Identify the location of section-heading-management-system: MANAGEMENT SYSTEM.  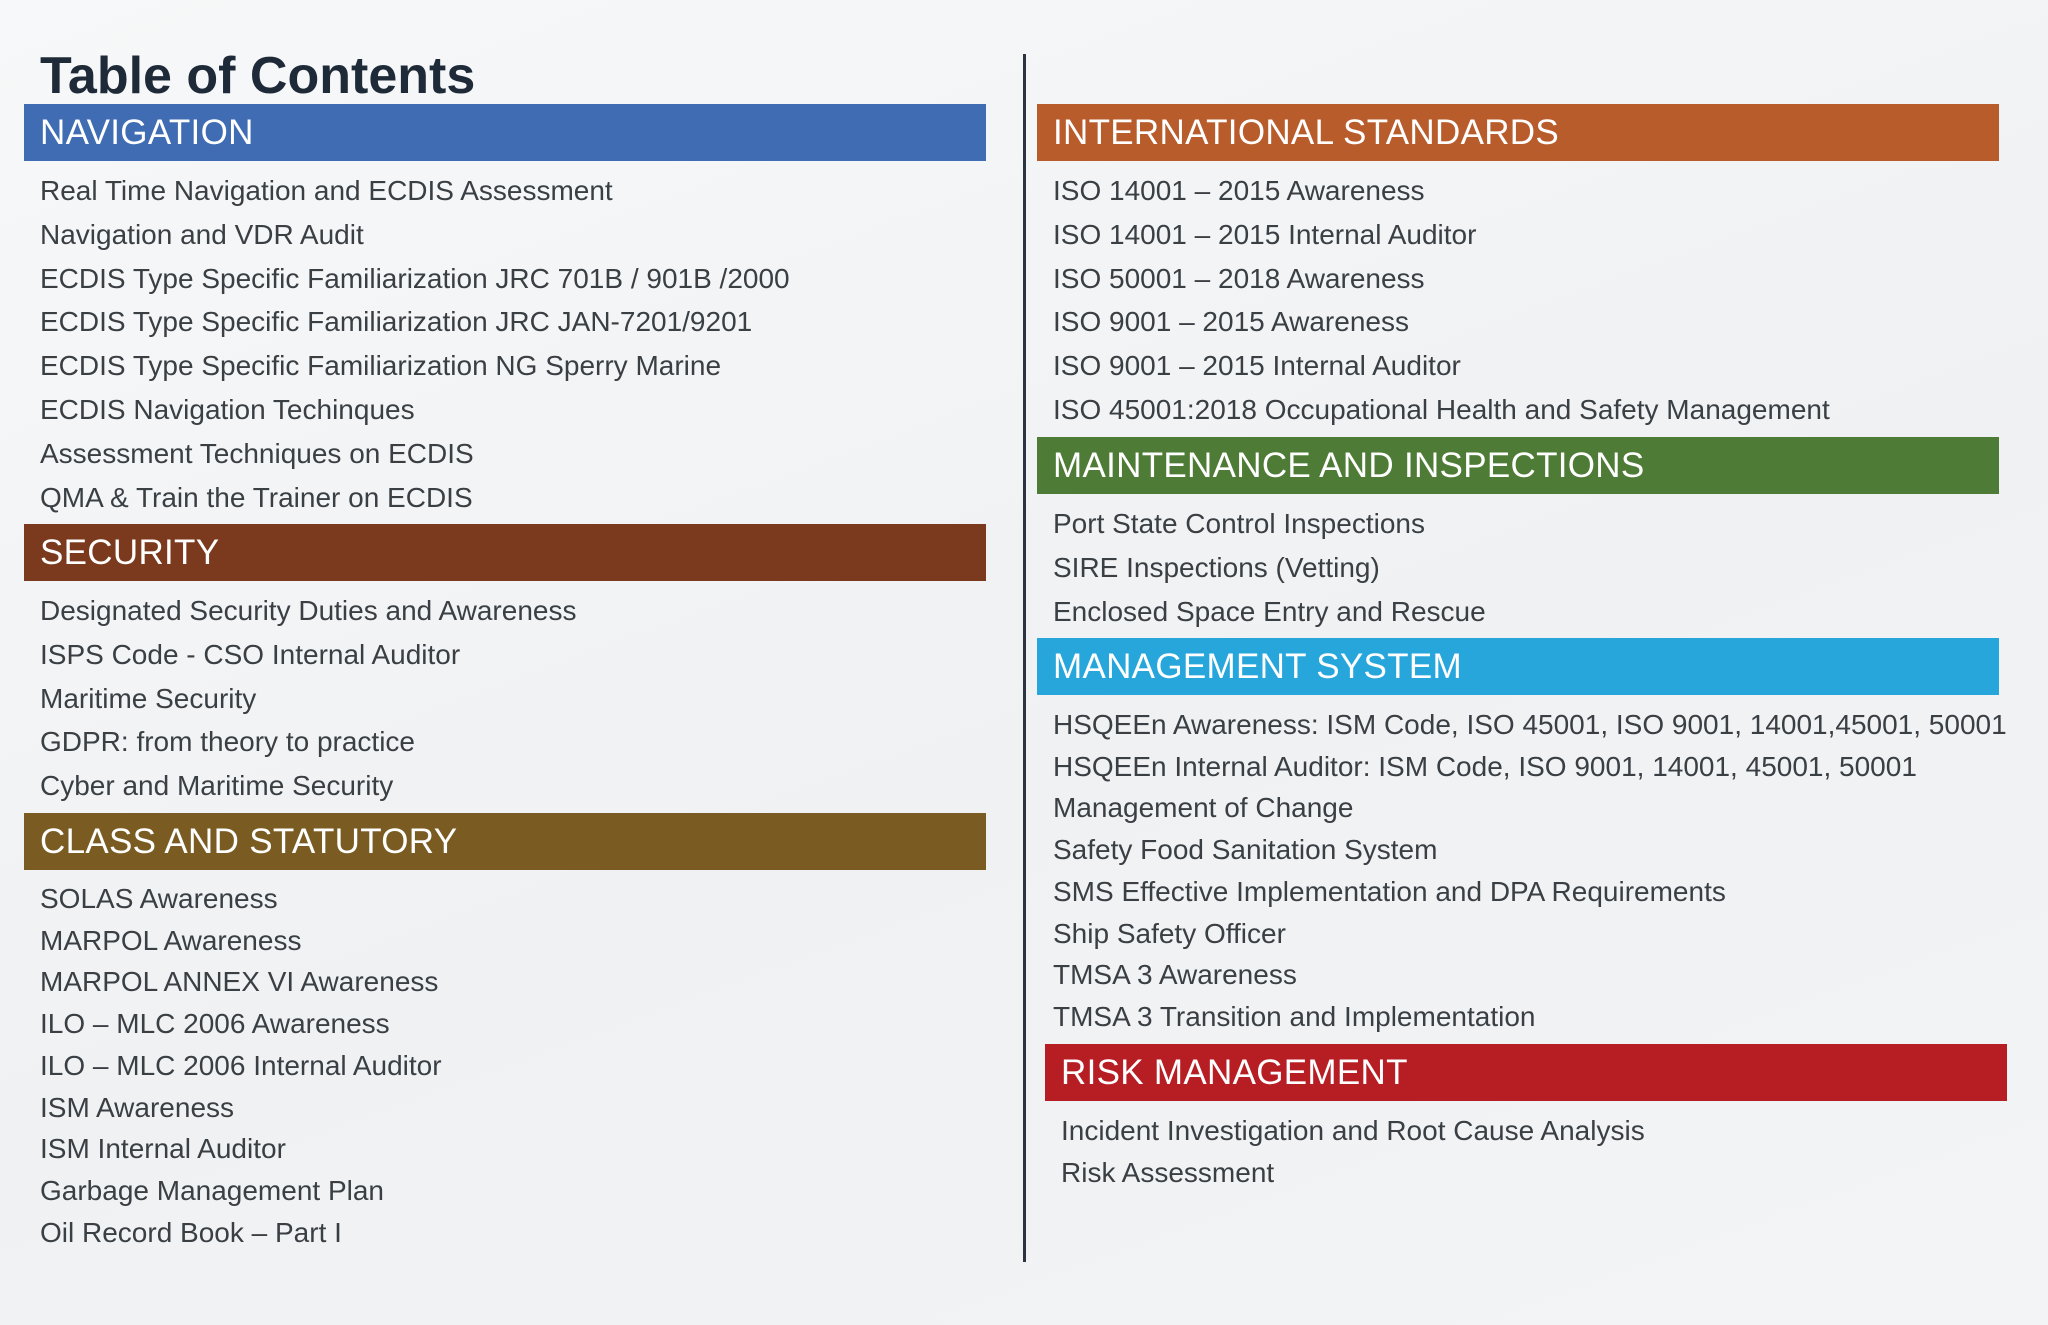
(1518, 666).